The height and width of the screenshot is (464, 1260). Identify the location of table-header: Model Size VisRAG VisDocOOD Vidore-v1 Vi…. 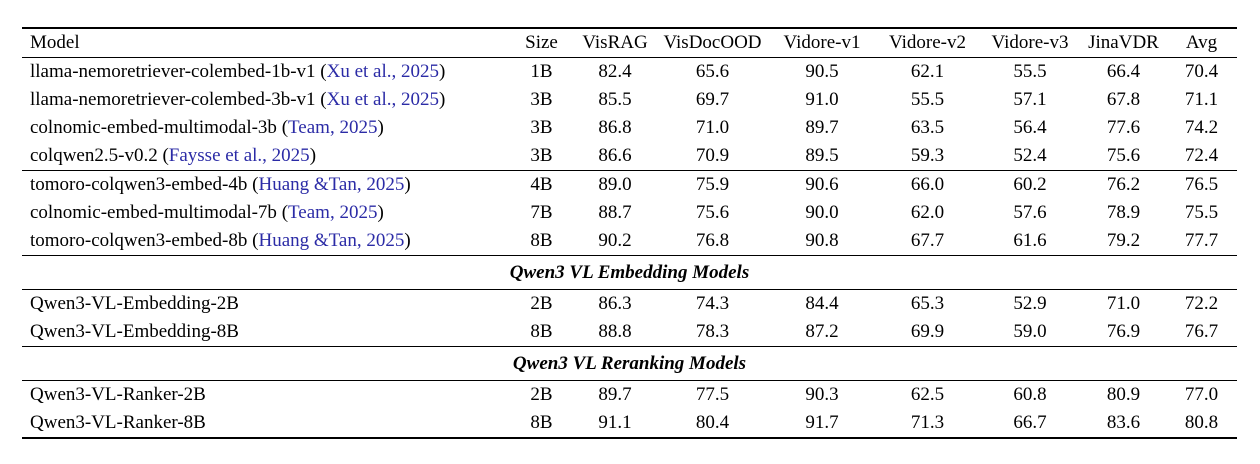
(629, 43).